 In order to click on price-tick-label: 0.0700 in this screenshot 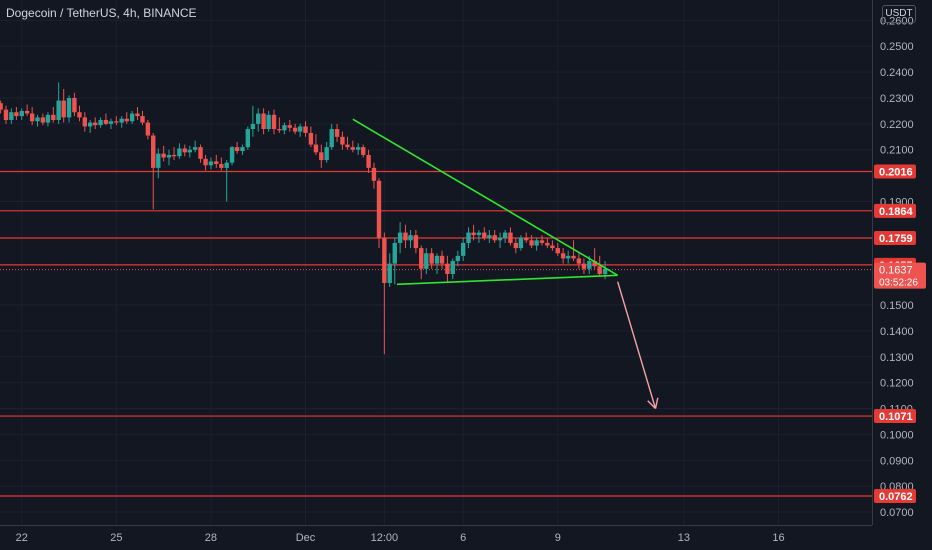, I will do `click(897, 513)`.